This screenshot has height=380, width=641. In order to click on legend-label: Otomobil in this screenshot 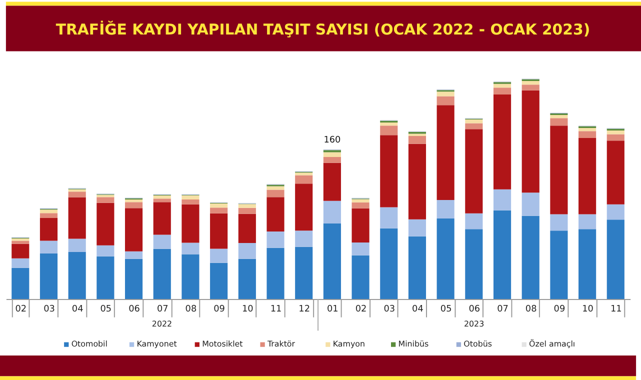, I will do `click(89, 344)`.